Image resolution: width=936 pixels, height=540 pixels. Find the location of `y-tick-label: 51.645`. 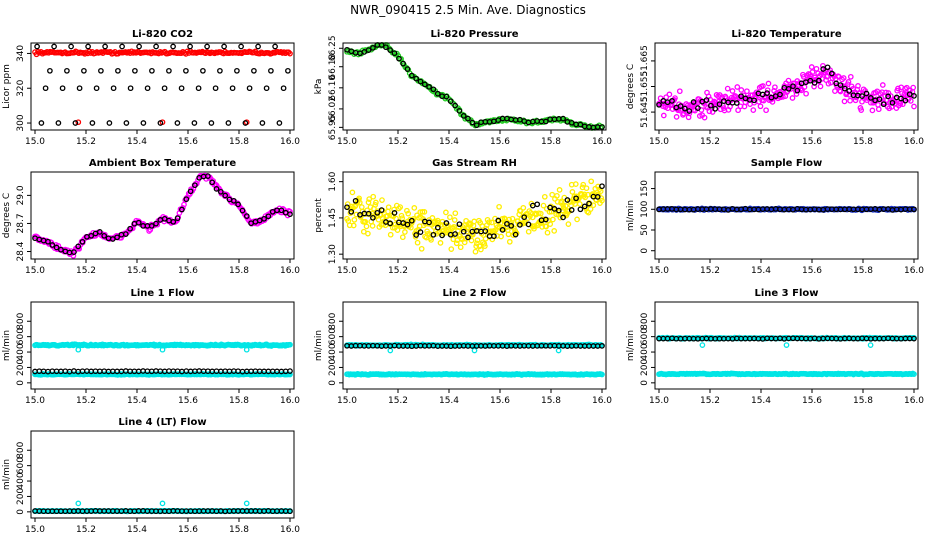

y-tick-label: 51.645 is located at coordinates (645, 112).